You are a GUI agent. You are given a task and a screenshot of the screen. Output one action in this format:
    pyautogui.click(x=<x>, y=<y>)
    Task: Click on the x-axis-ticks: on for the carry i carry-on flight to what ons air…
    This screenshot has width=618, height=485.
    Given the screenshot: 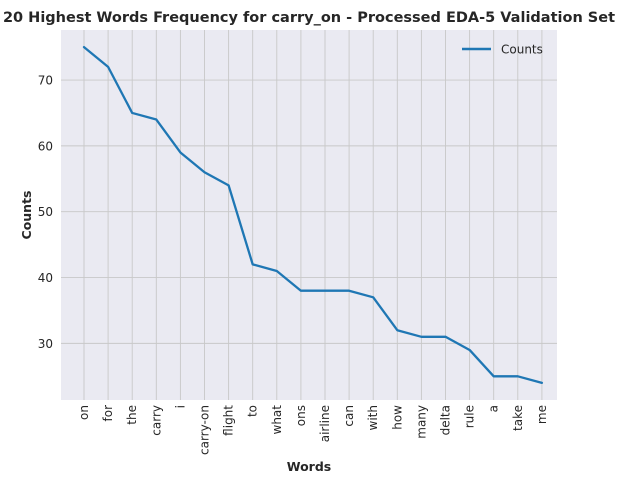 What is the action you would take?
    pyautogui.click(x=313, y=430)
    